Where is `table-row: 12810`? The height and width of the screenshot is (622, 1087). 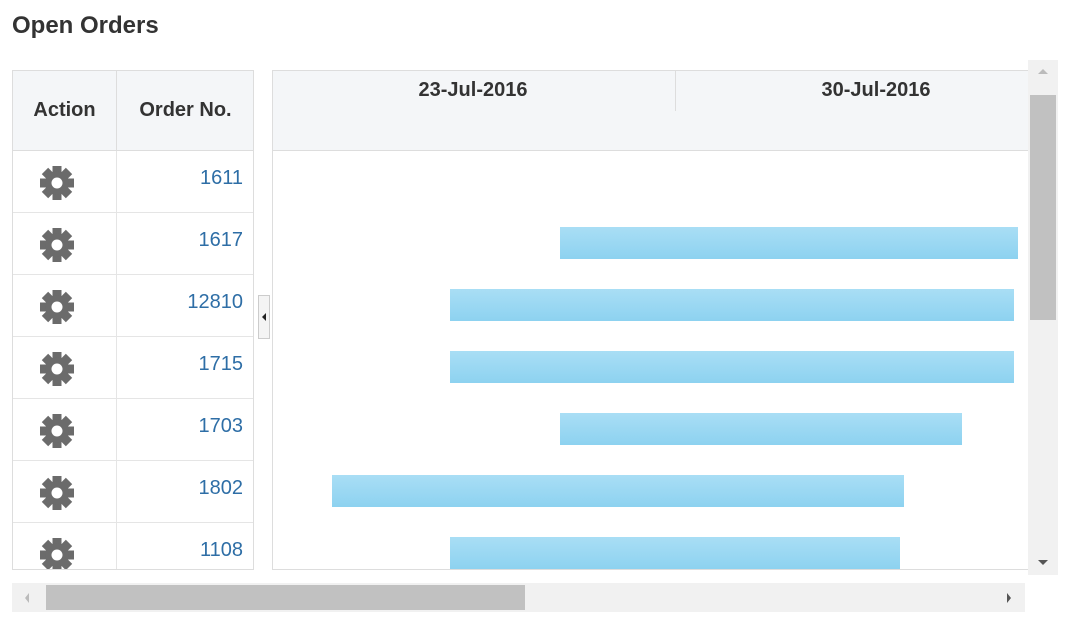 table-row: 12810 is located at coordinates (133, 306).